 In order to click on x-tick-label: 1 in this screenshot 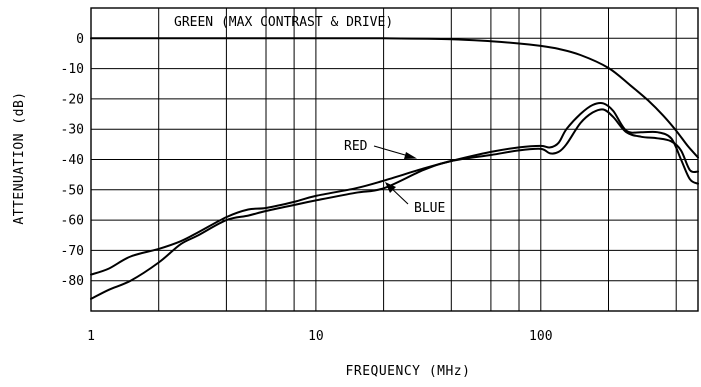, I will do `click(91, 336)`.